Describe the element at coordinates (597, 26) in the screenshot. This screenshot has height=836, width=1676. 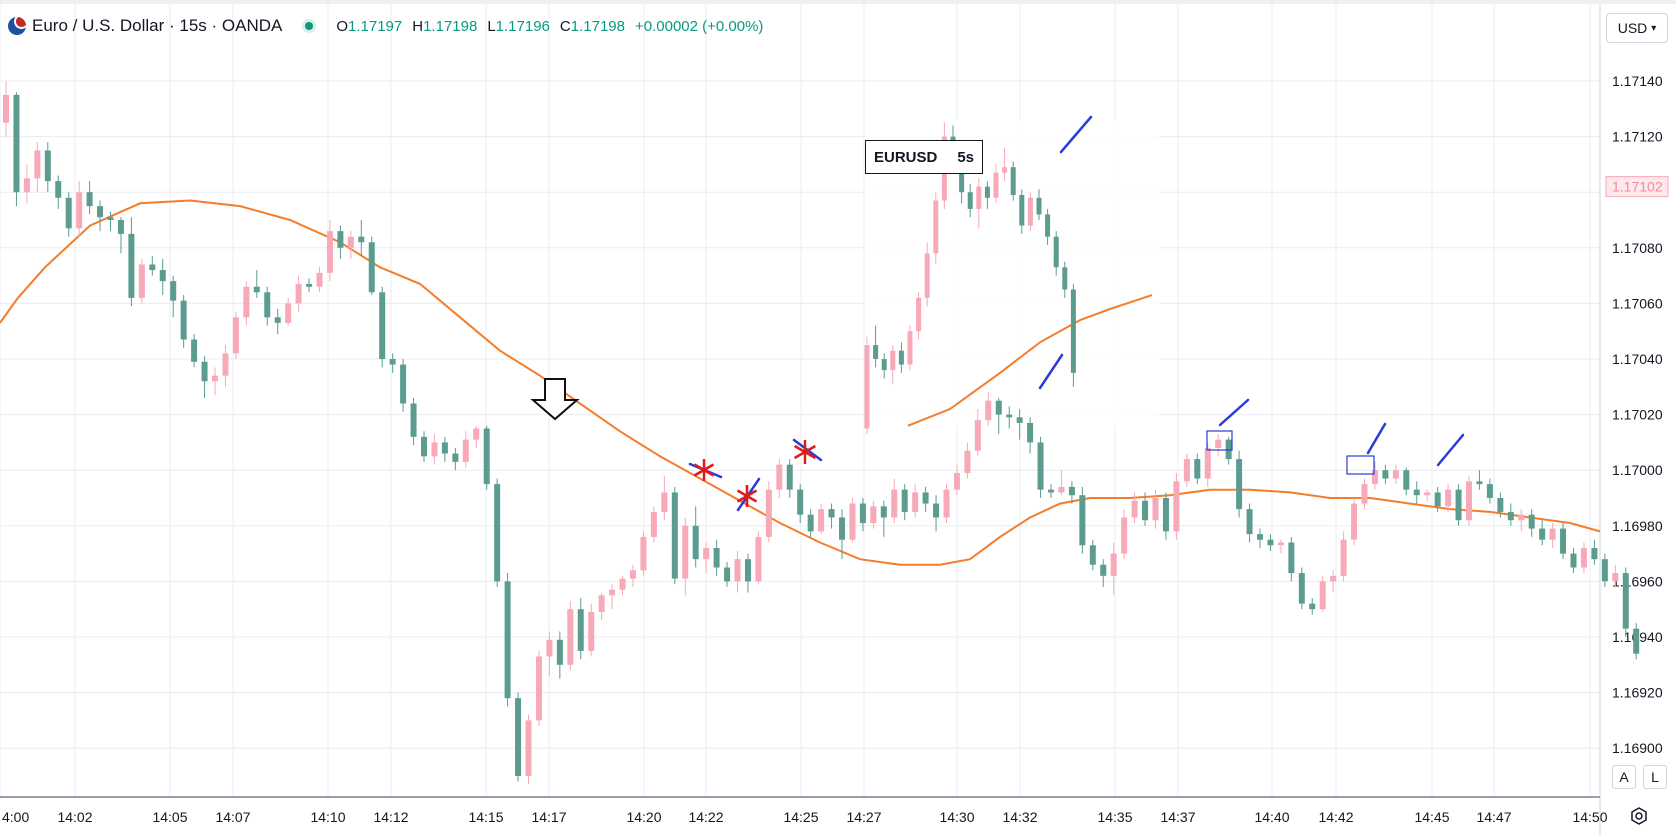
I see `close-value: 1.17198` at that location.